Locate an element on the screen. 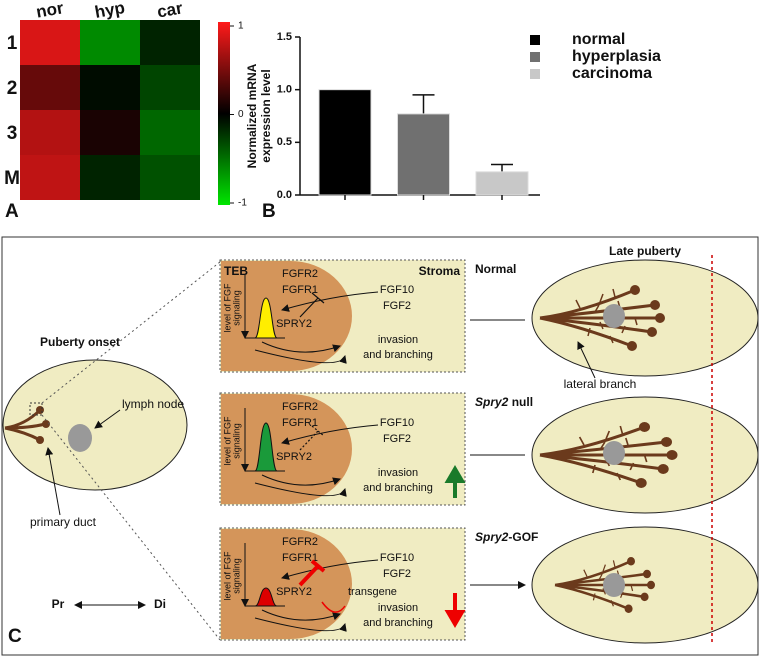 The height and width of the screenshot is (657, 761). legend-label: carcinoma is located at coordinates (612, 73).